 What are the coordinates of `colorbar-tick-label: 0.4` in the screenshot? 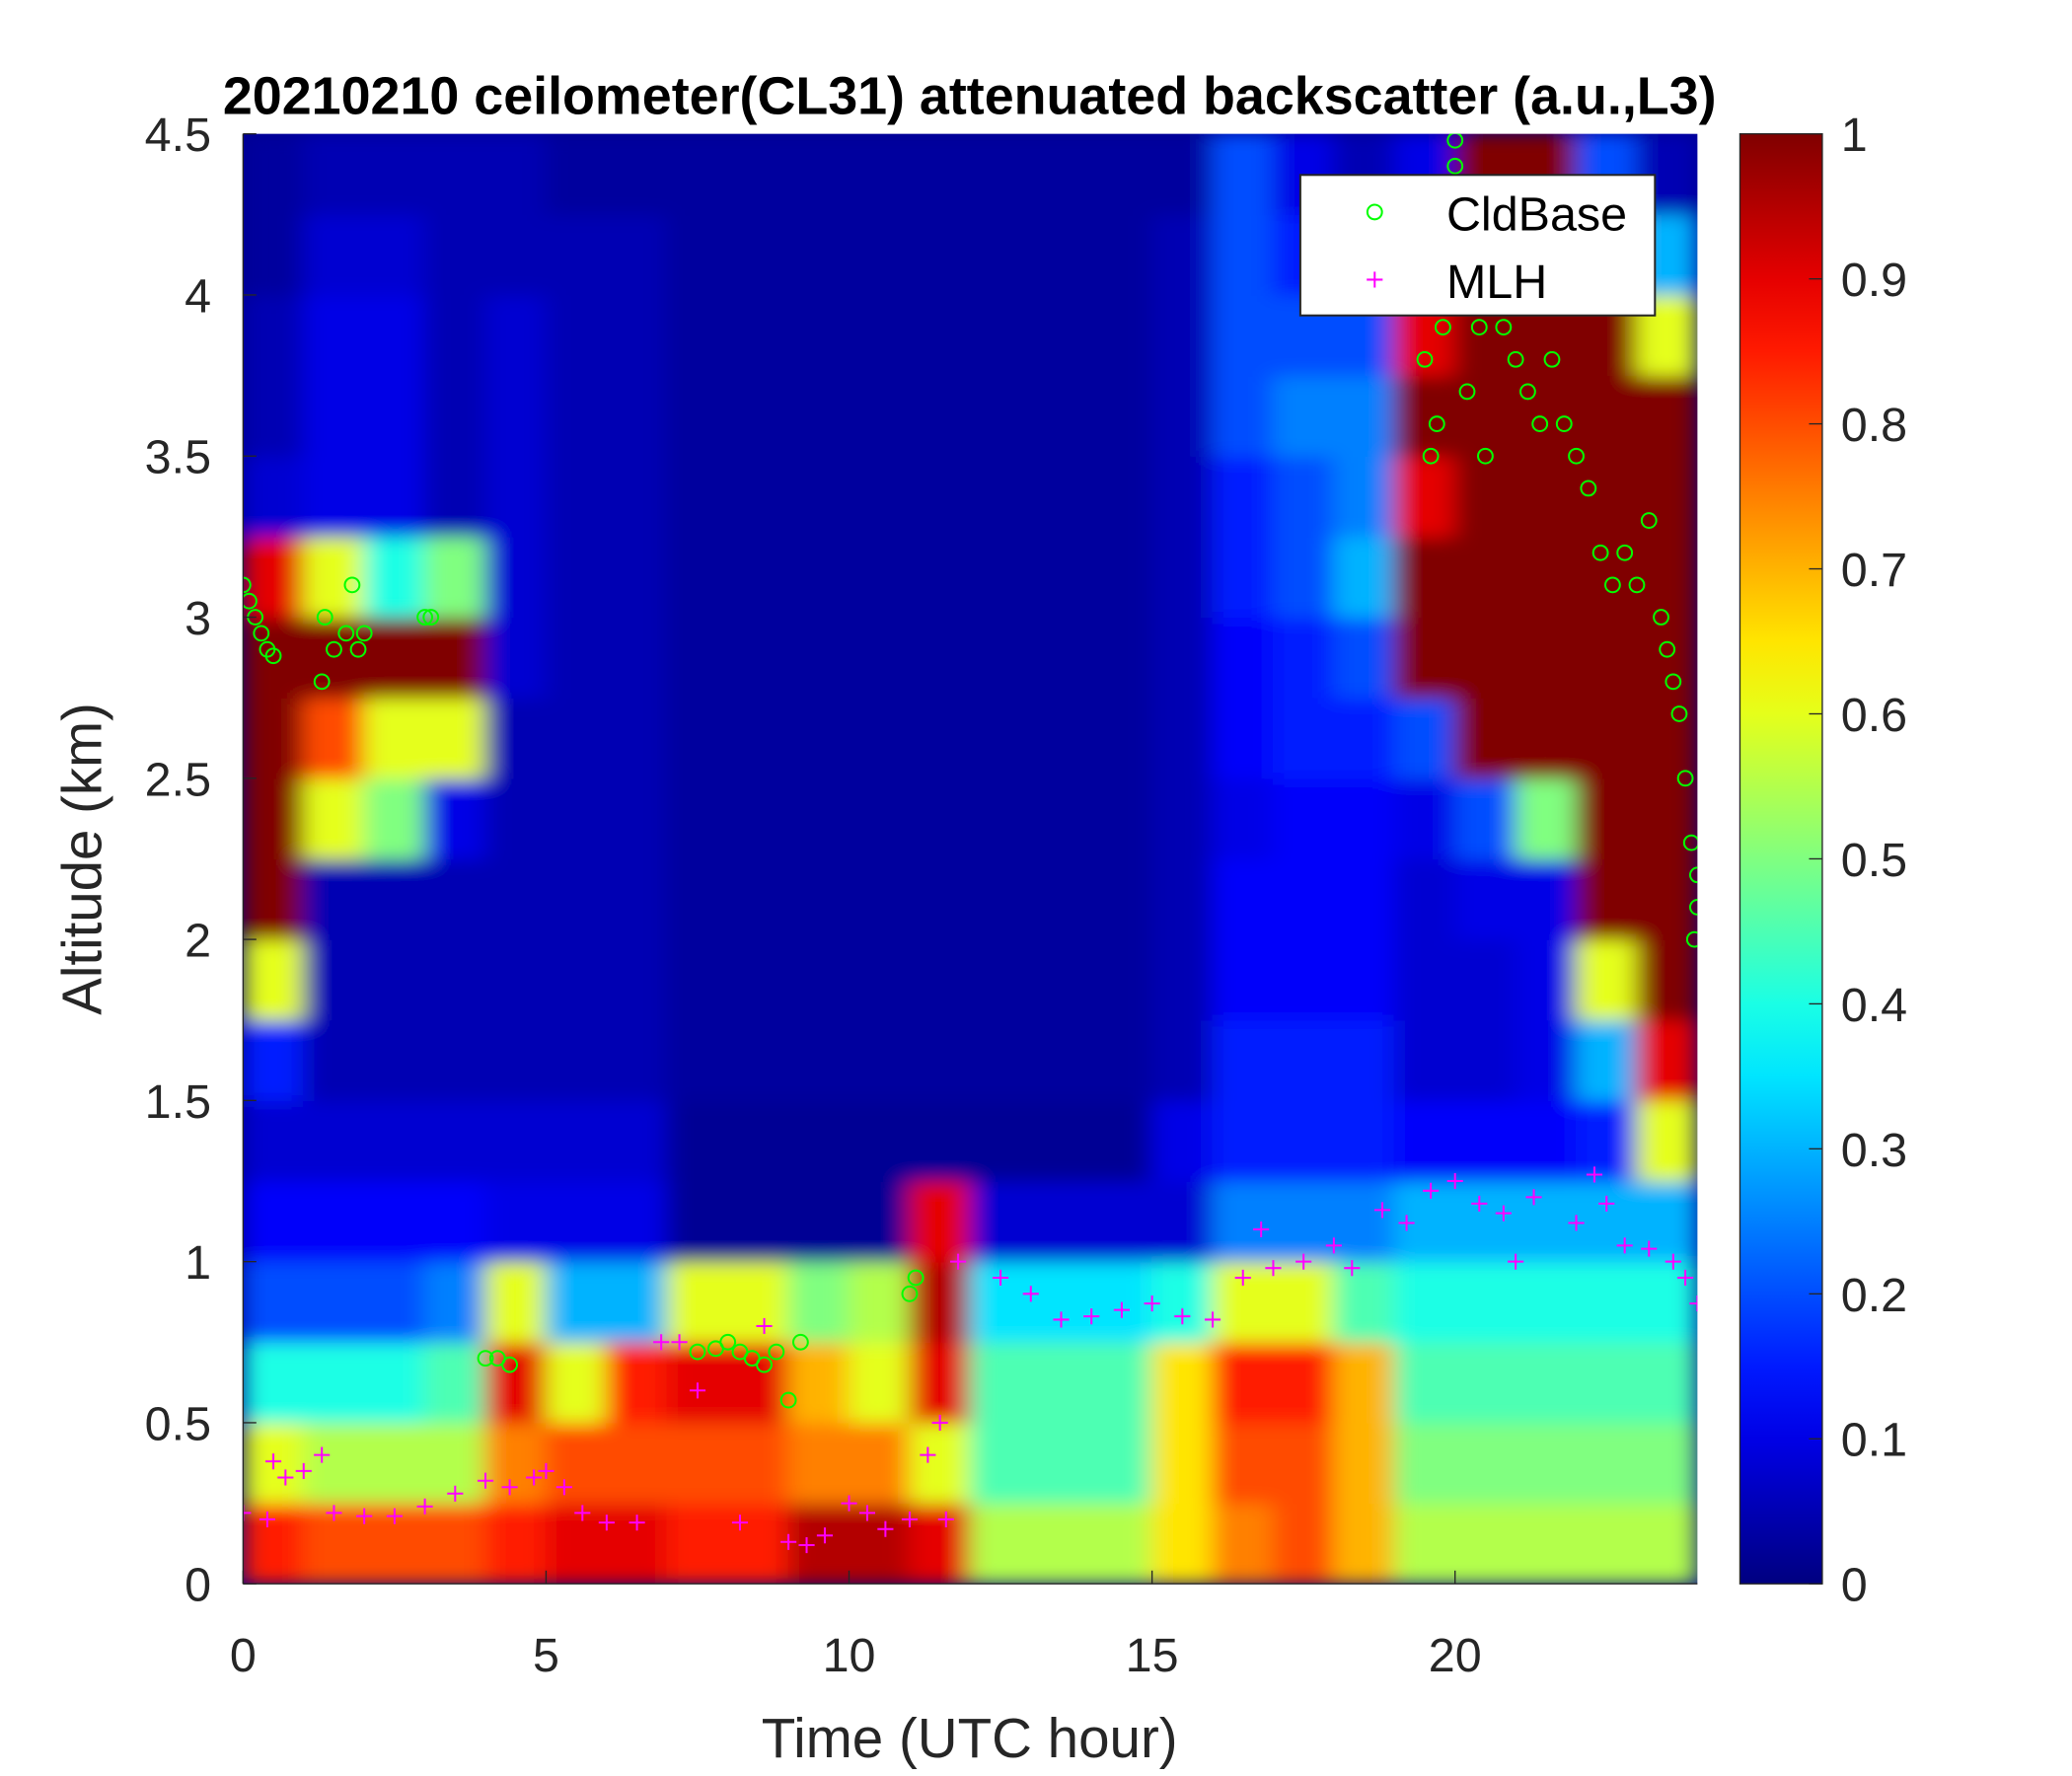 It's located at (1874, 1006).